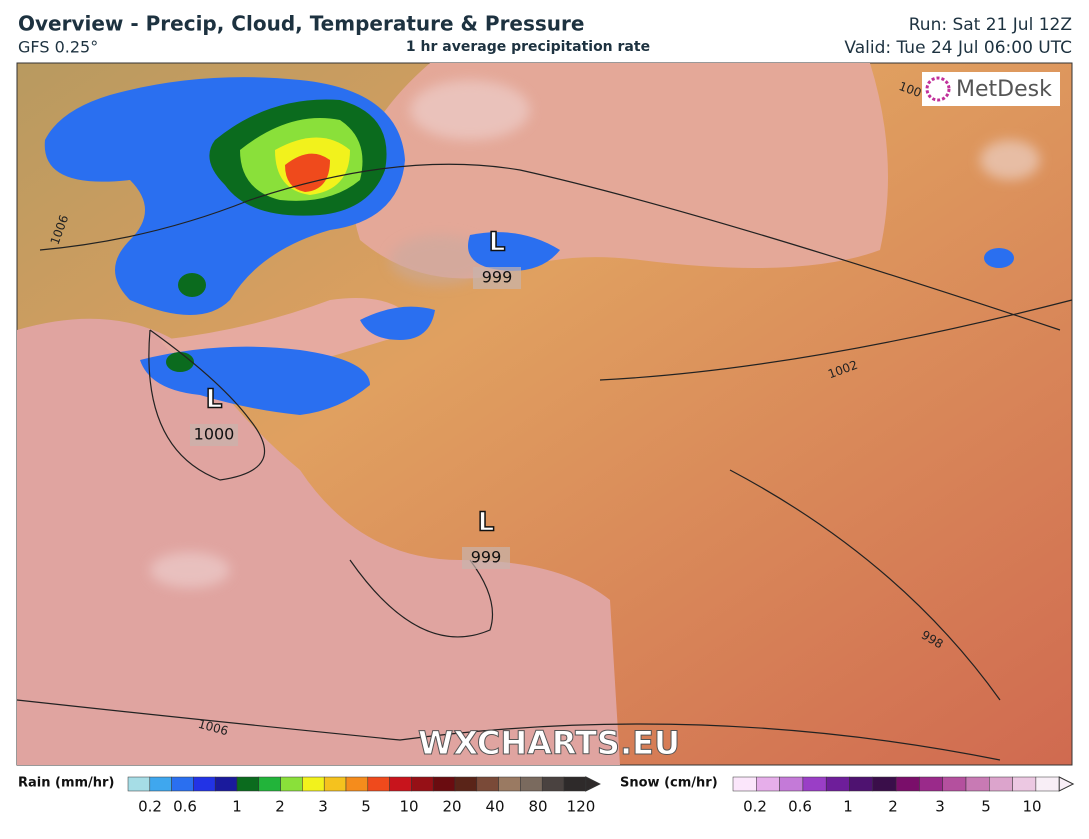 The width and height of the screenshot is (1089, 839). I want to click on low-pressure: 1000, so click(214, 434).